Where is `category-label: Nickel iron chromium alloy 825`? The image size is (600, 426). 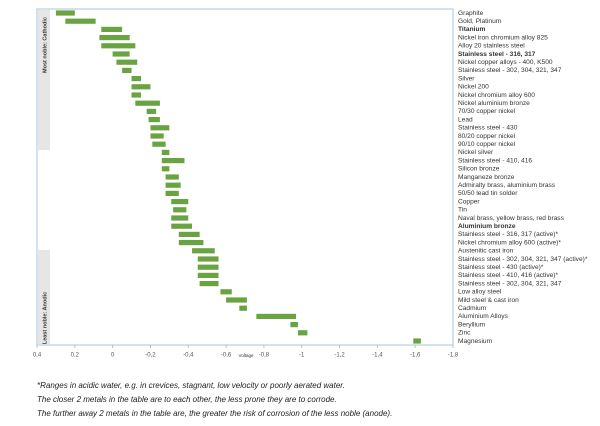
category-label: Nickel iron chromium alloy 825 is located at coordinates (503, 37).